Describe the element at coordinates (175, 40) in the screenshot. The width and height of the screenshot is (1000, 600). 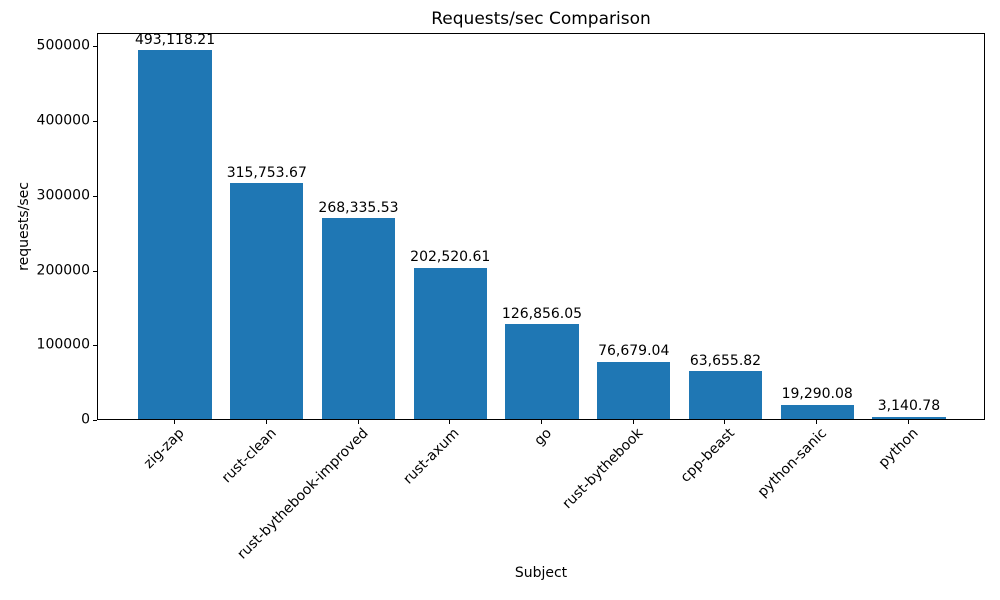
I see `bar-value-label: 493,118.21` at that location.